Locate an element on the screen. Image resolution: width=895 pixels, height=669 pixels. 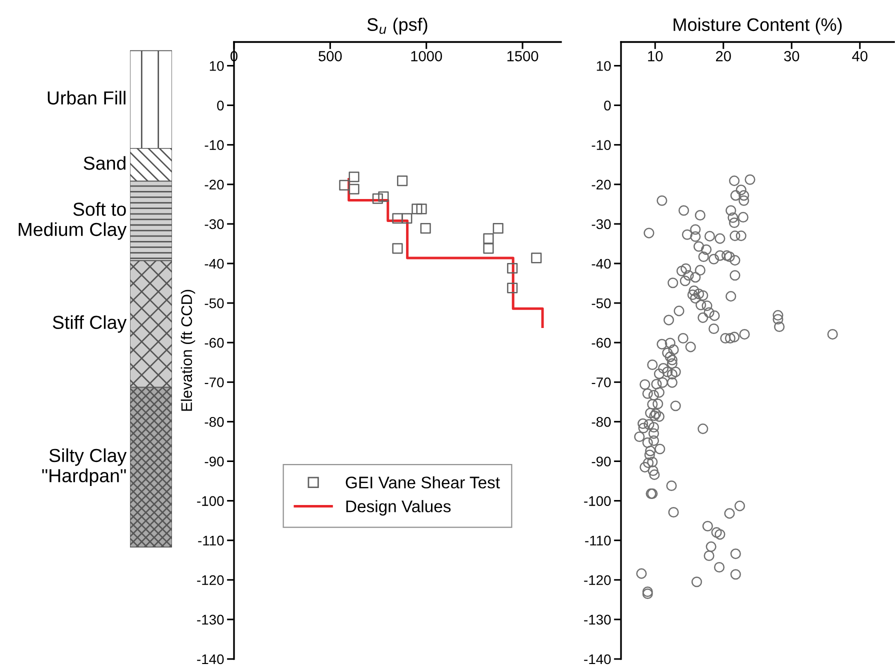
x-axis-title: Moisture Content (%) is located at coordinates (758, 26).